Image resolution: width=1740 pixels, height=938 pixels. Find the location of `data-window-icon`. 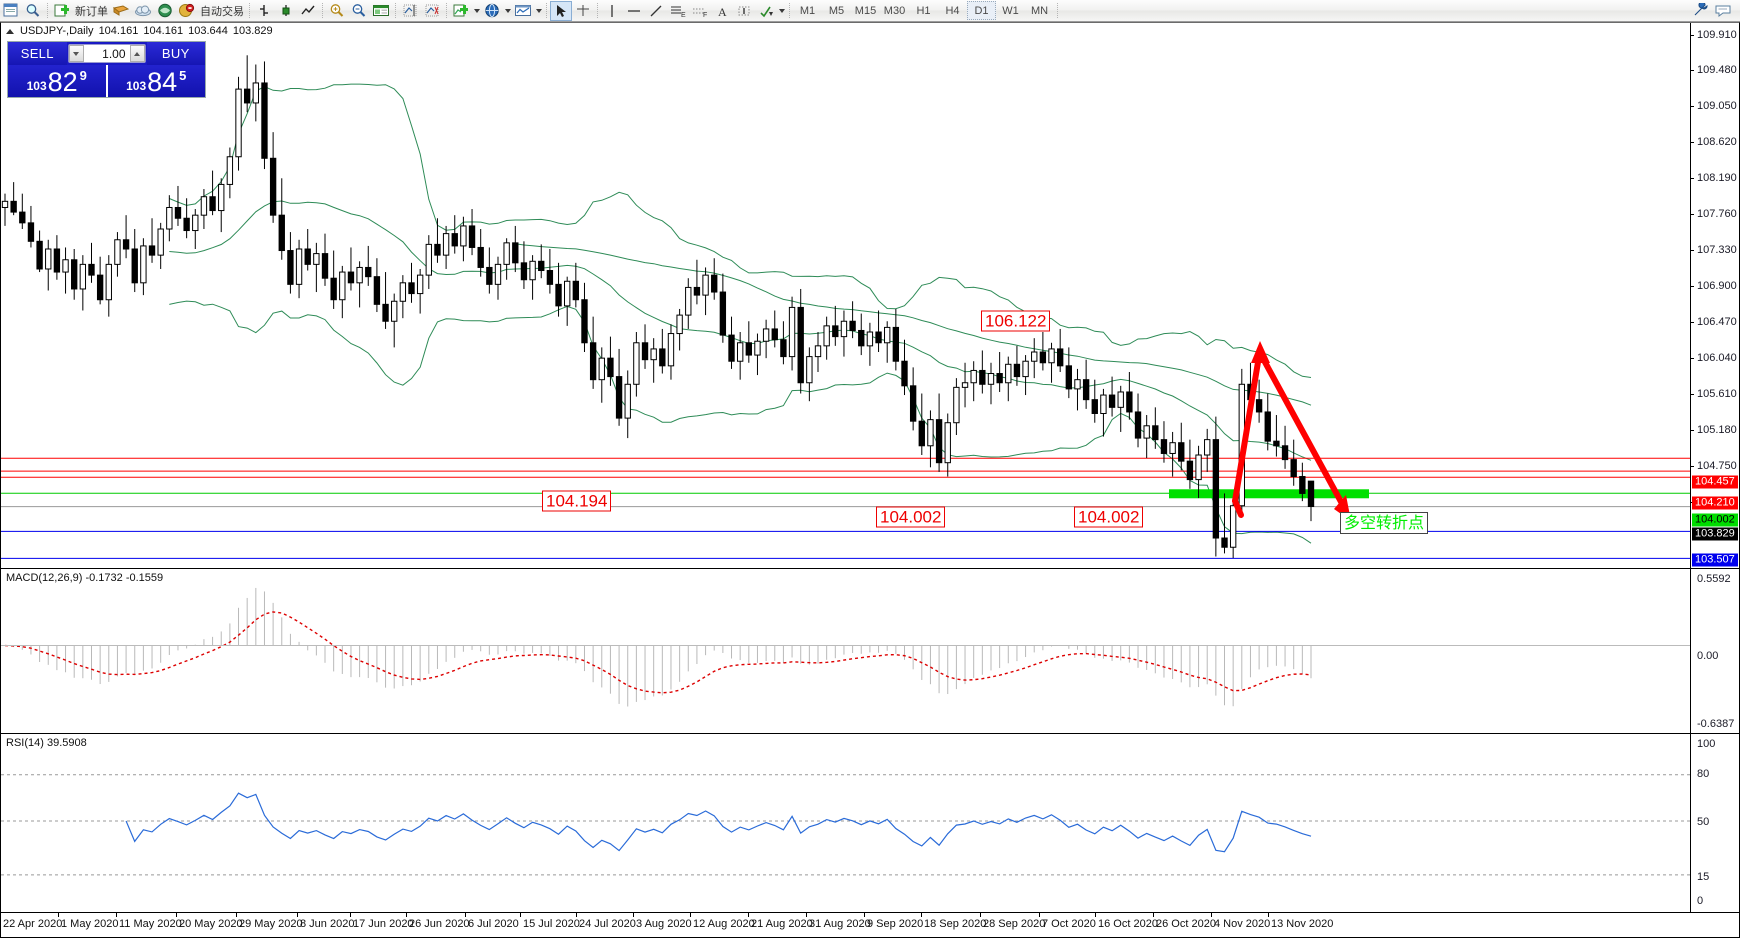

data-window-icon is located at coordinates (381, 11).